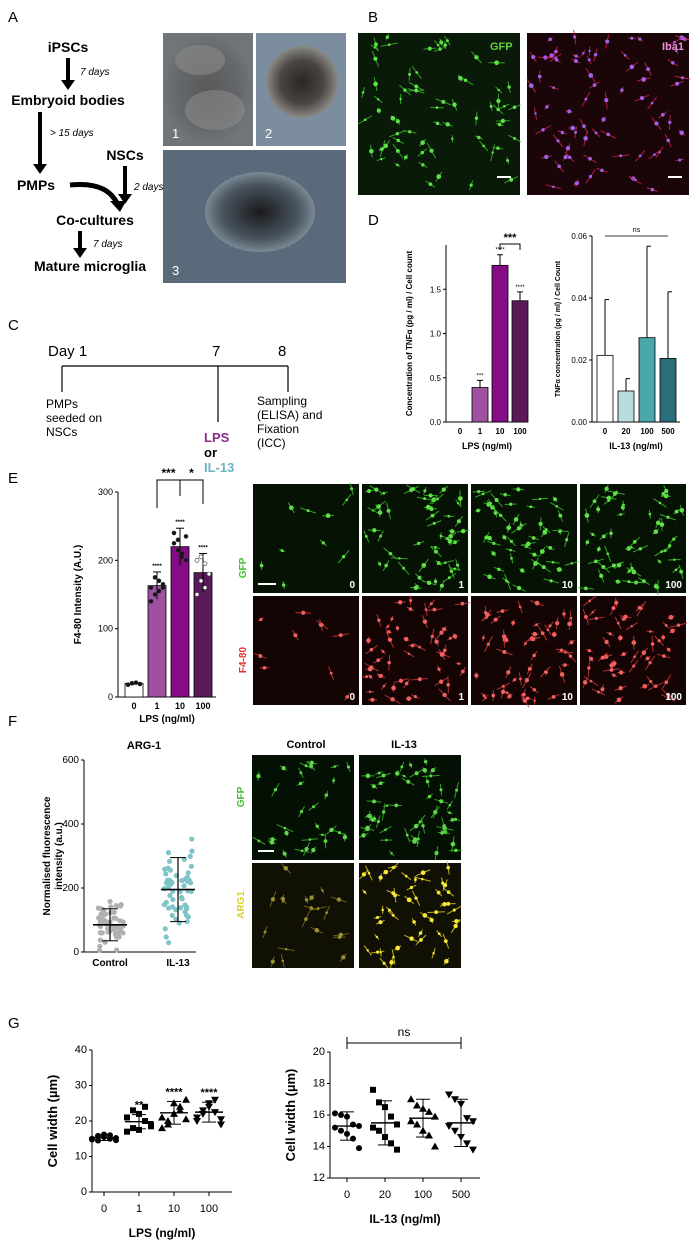 The image size is (694, 1240). I want to click on sig-bracket-label: ***, so click(168, 473).